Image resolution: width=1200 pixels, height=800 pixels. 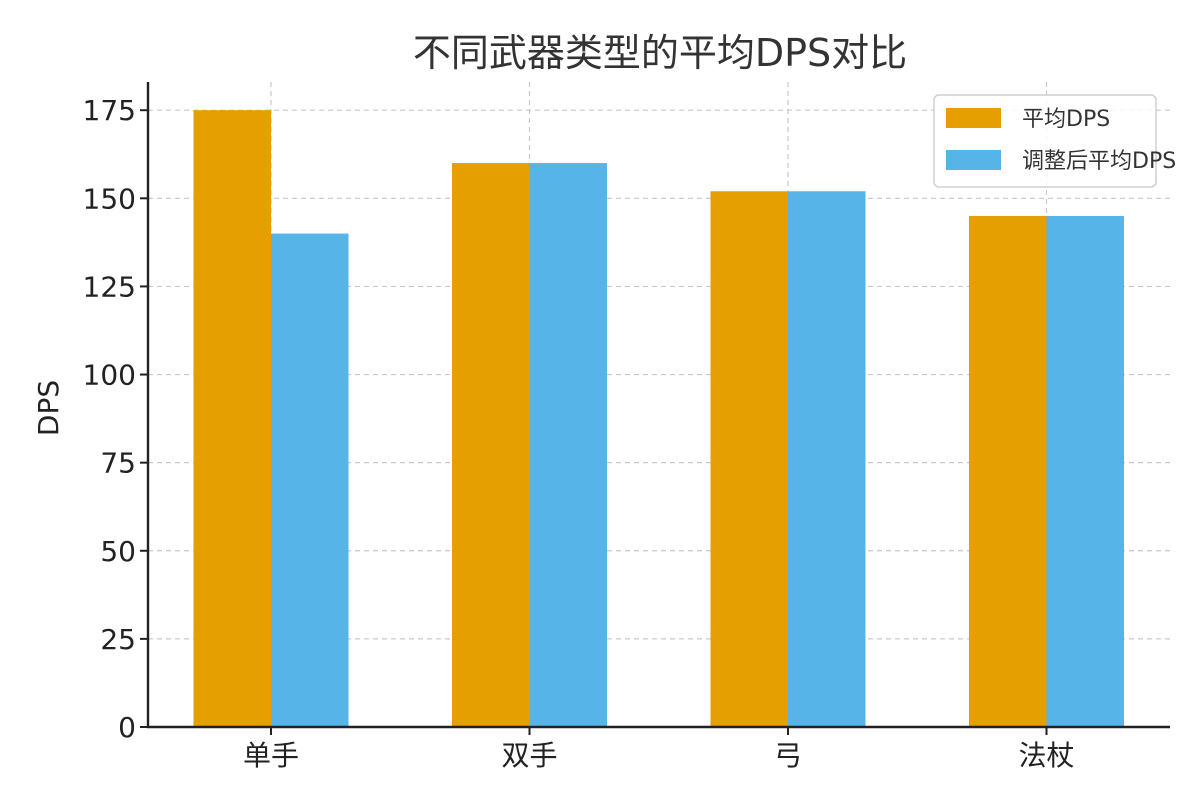 I want to click on legend-label-series2: 调整后平均DPS, so click(x=1099, y=161).